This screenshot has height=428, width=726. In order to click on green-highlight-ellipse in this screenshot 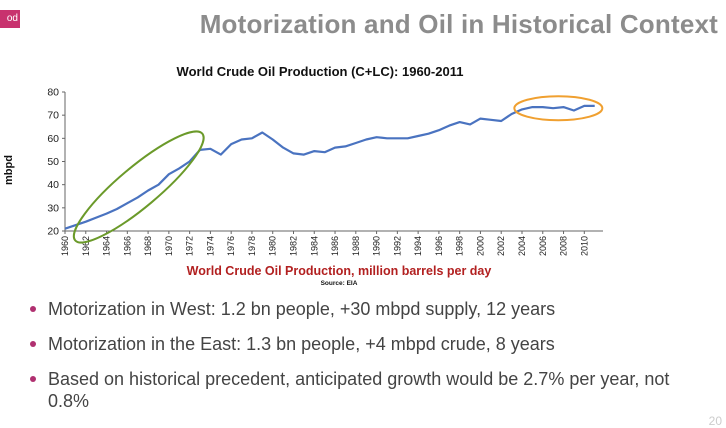, I will do `click(138, 187)`.